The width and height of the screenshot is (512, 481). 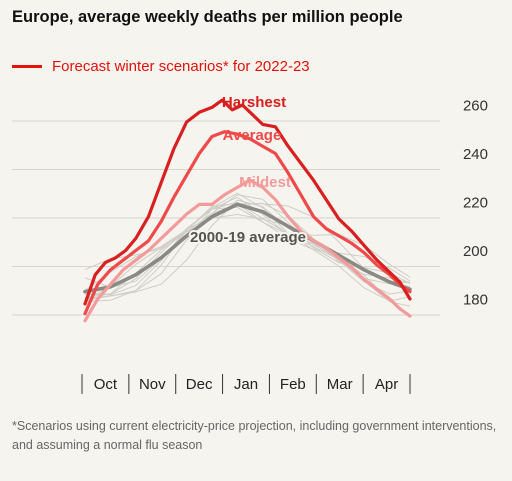 I want to click on legend-swatch, so click(x=27, y=66).